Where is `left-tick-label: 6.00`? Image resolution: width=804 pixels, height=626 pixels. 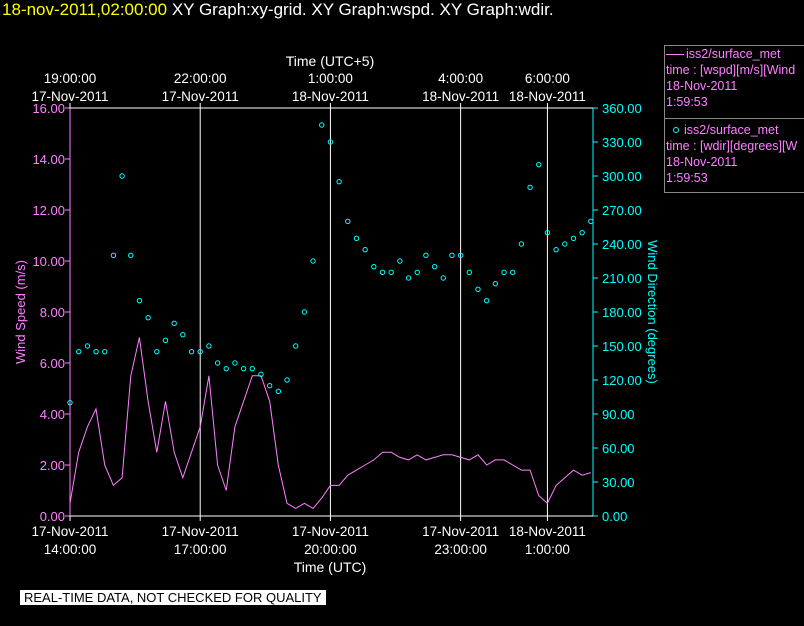 left-tick-label: 6.00 is located at coordinates (52, 363).